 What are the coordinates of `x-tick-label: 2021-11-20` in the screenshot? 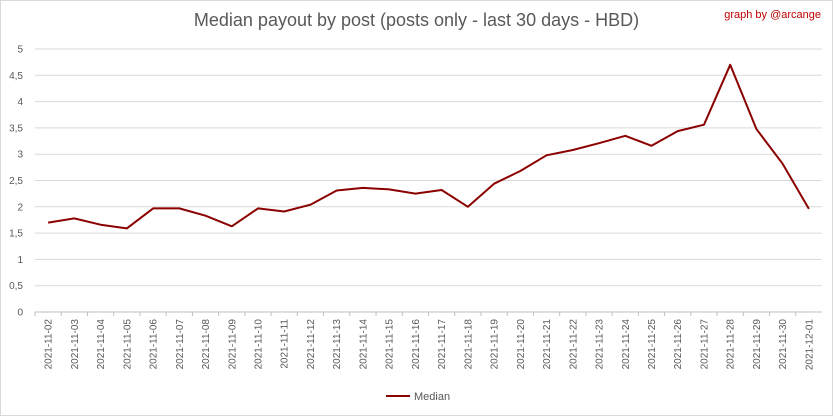 It's located at (521, 344).